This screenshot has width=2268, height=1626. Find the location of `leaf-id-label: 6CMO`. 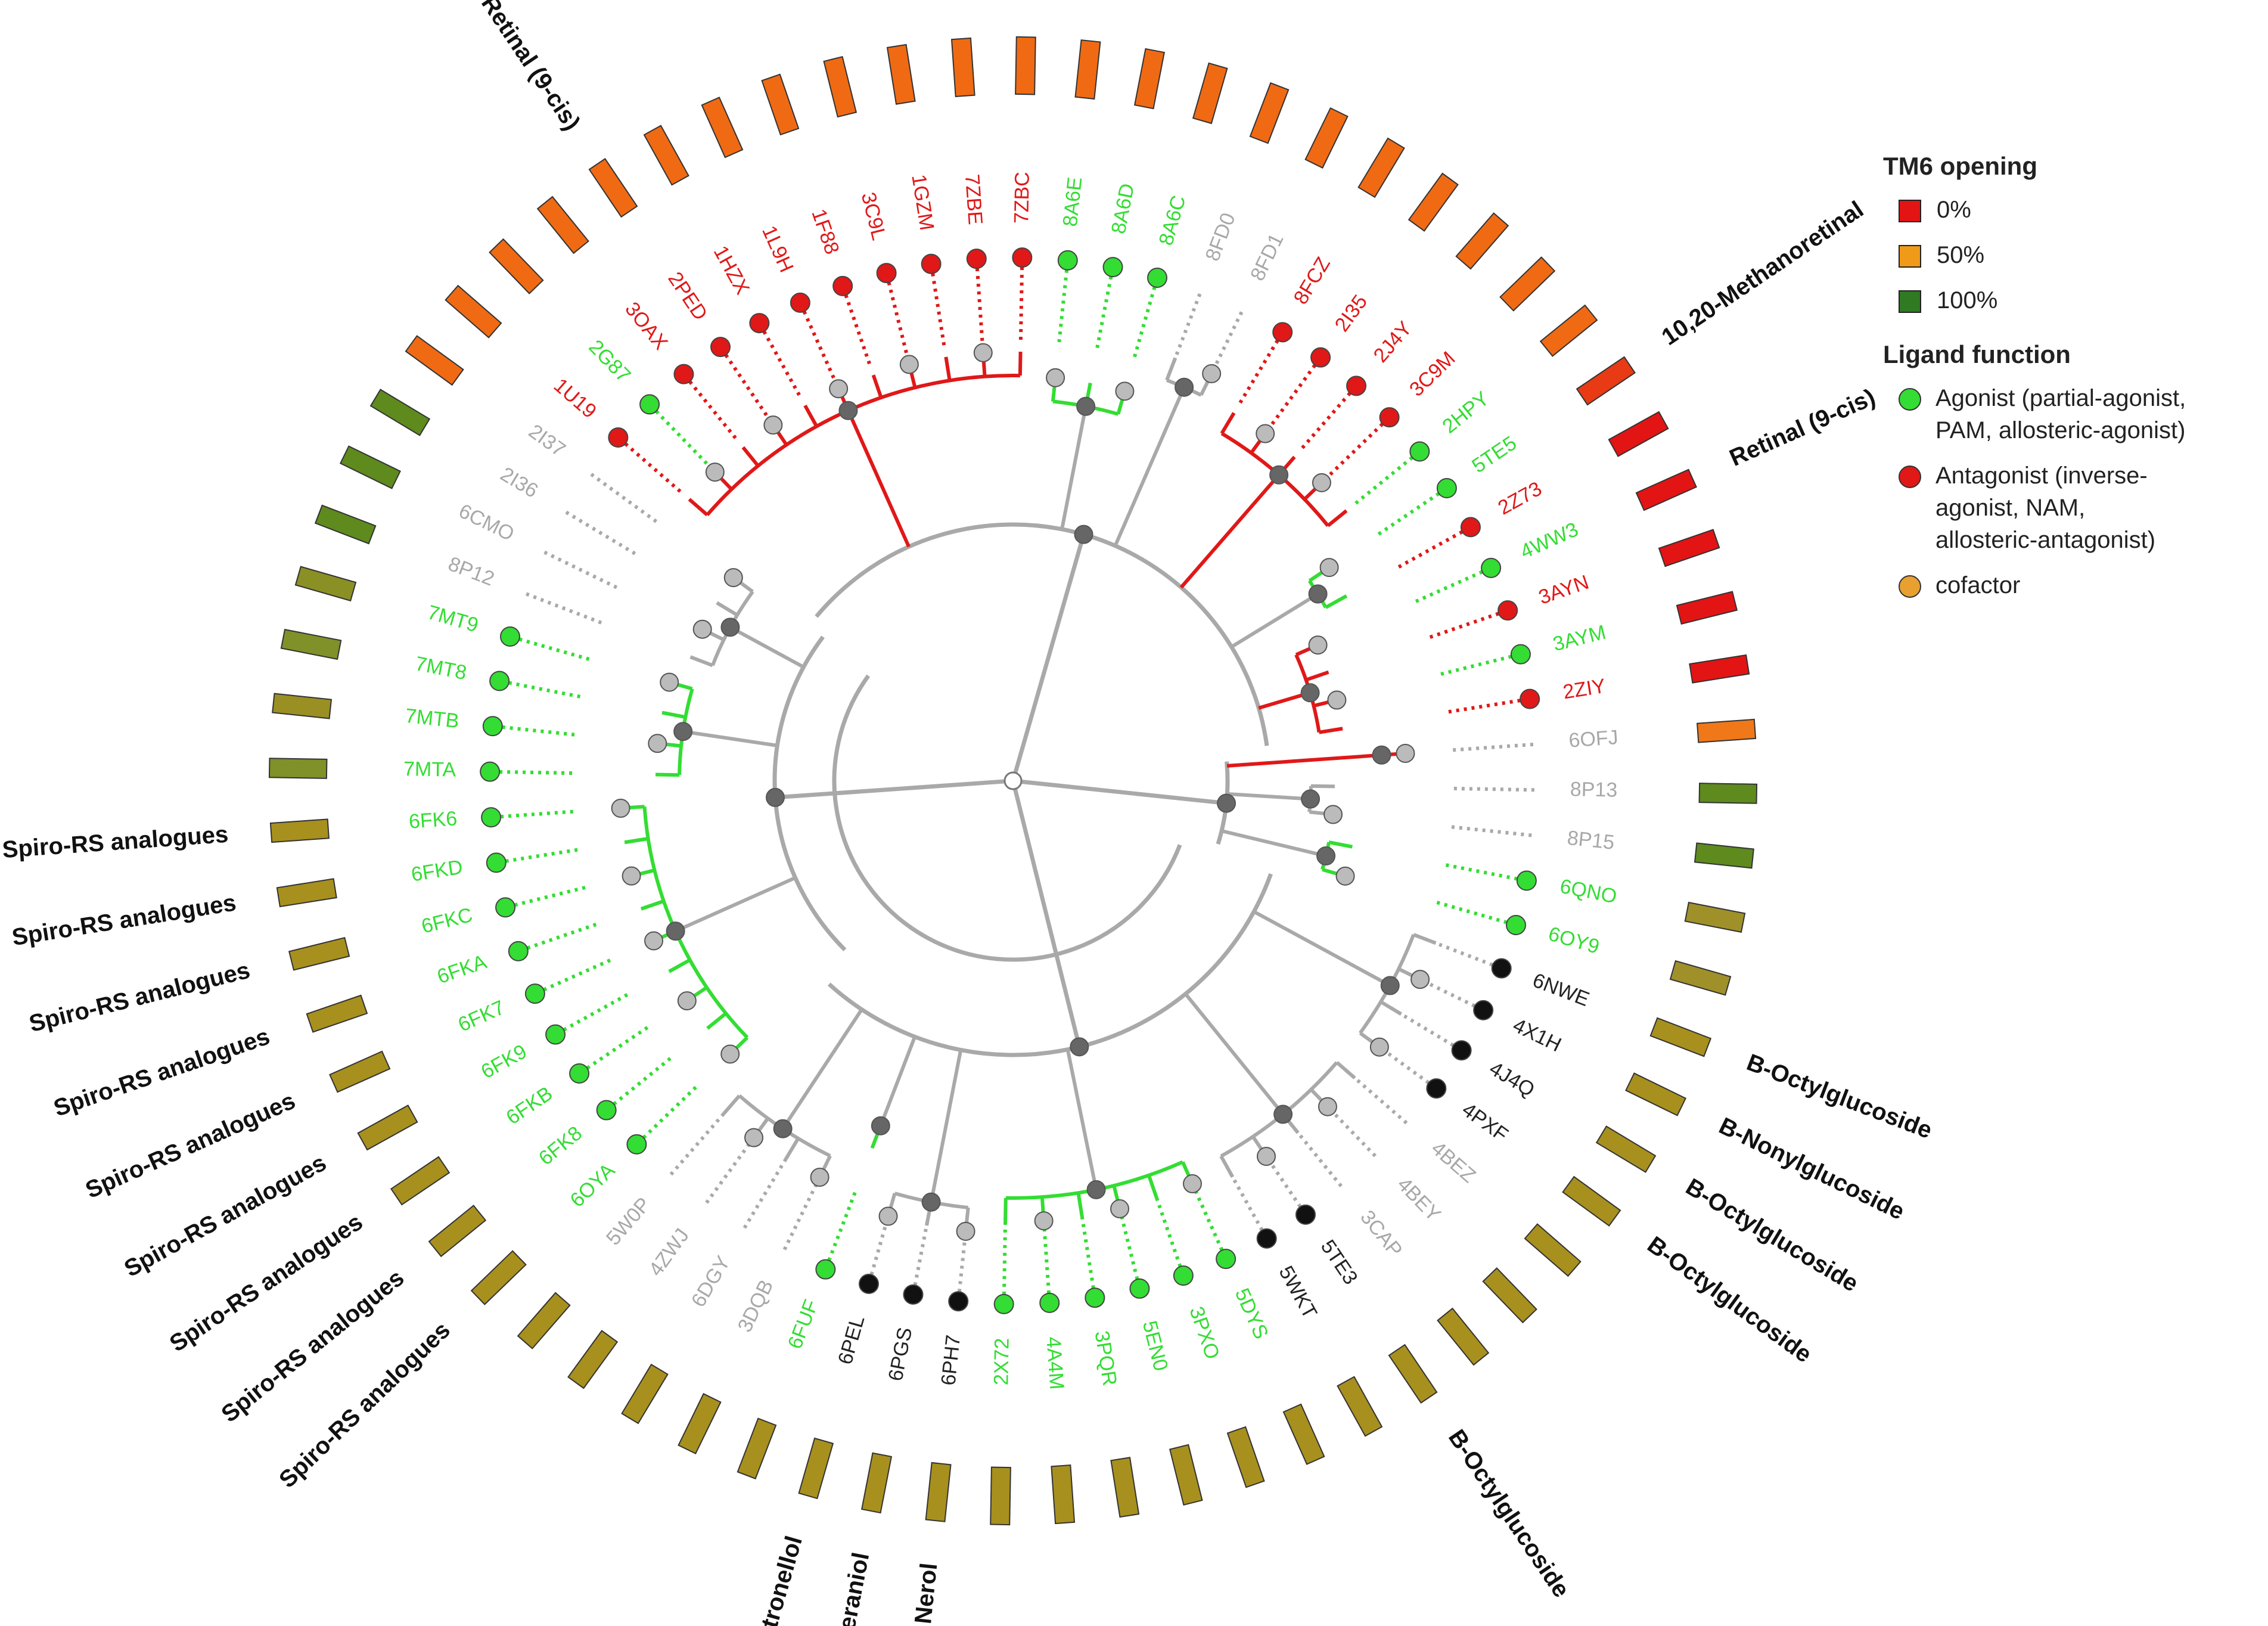

leaf-id-label: 6CMO is located at coordinates (486, 522).